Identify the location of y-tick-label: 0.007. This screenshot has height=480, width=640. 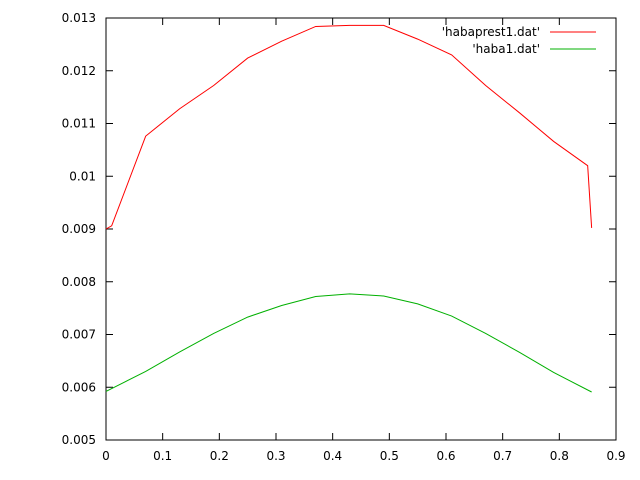
(79, 335).